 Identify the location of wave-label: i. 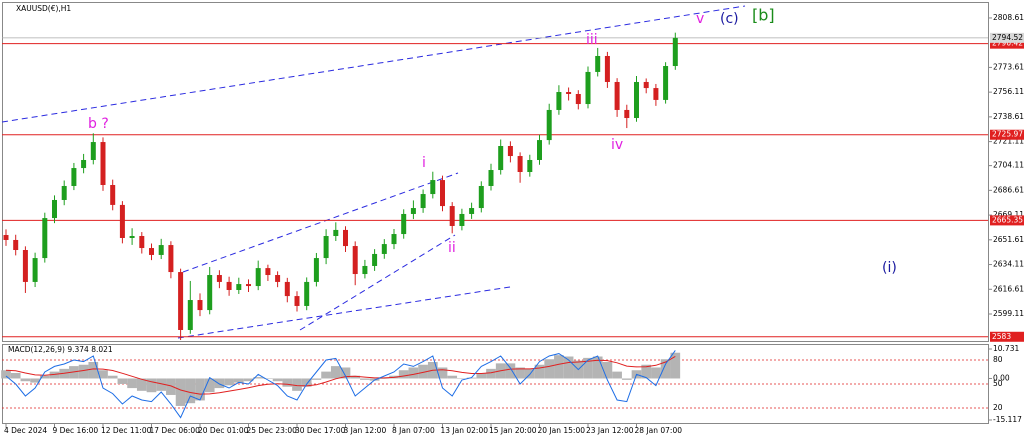
(424, 163).